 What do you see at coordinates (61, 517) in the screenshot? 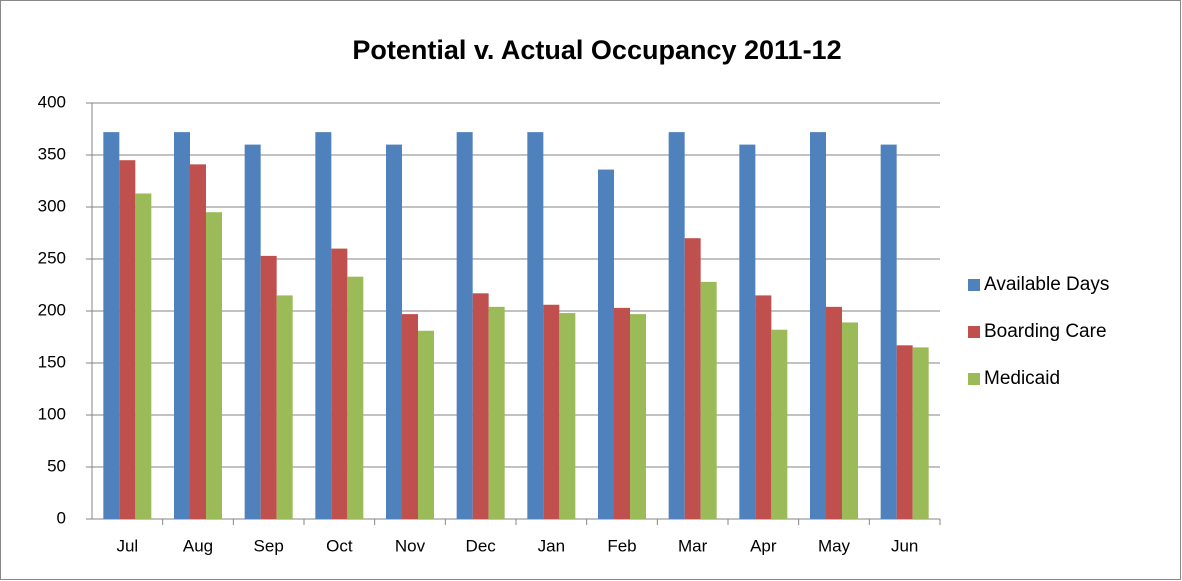
I see `y-tick-label: 0` at bounding box center [61, 517].